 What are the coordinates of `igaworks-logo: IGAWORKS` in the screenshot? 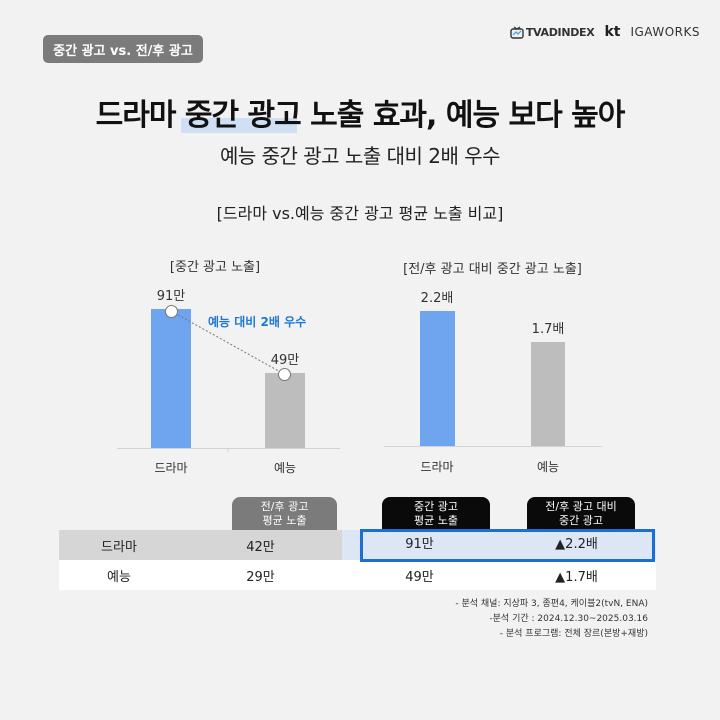 It's located at (665, 32).